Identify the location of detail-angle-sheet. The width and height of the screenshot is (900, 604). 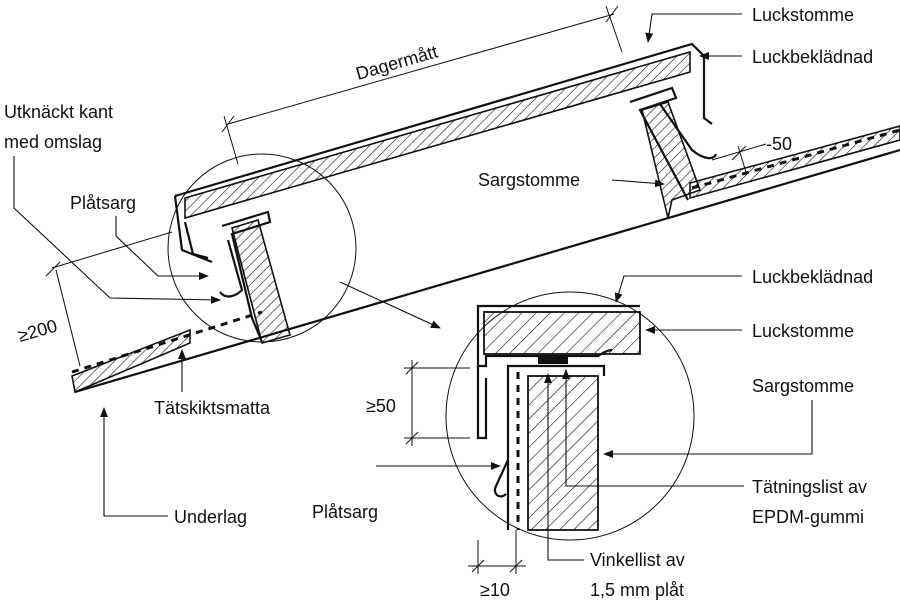
(556, 447).